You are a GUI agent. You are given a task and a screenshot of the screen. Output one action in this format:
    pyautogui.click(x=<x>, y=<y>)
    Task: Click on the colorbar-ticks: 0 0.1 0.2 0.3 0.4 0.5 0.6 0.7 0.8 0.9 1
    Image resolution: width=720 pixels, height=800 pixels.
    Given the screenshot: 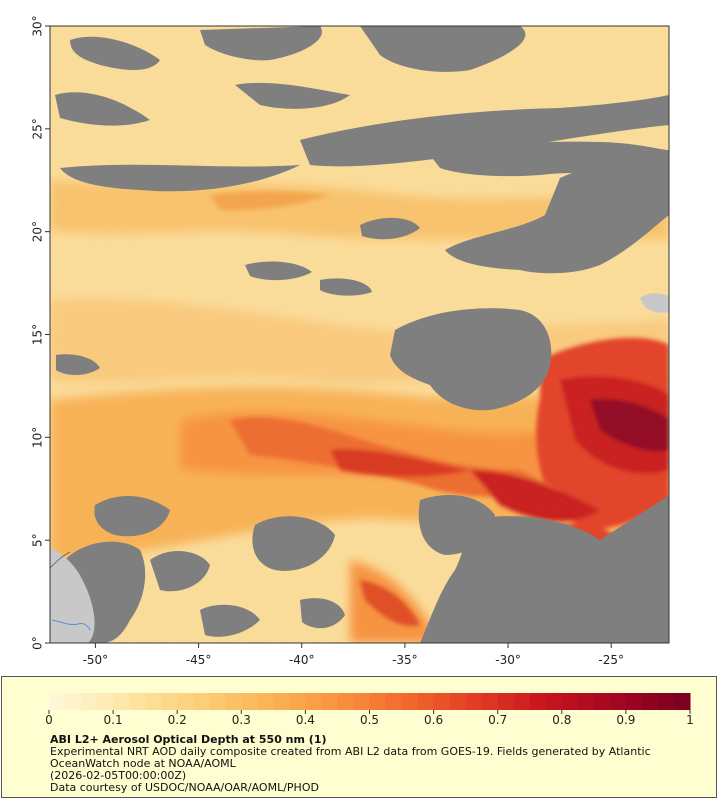 What is the action you would take?
    pyautogui.click(x=369, y=718)
    